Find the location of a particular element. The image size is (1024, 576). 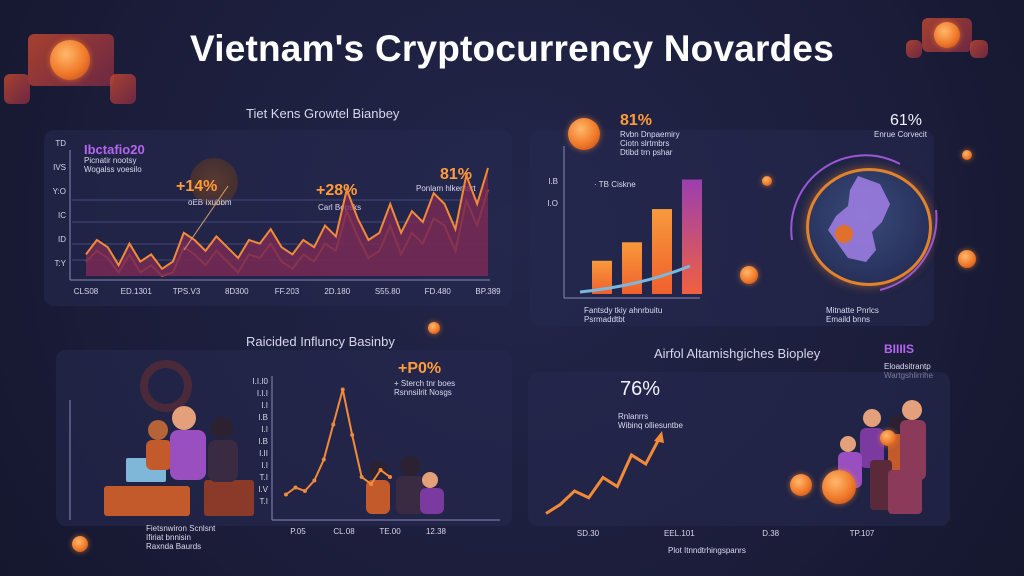

series-area is located at coordinates (287, 222).